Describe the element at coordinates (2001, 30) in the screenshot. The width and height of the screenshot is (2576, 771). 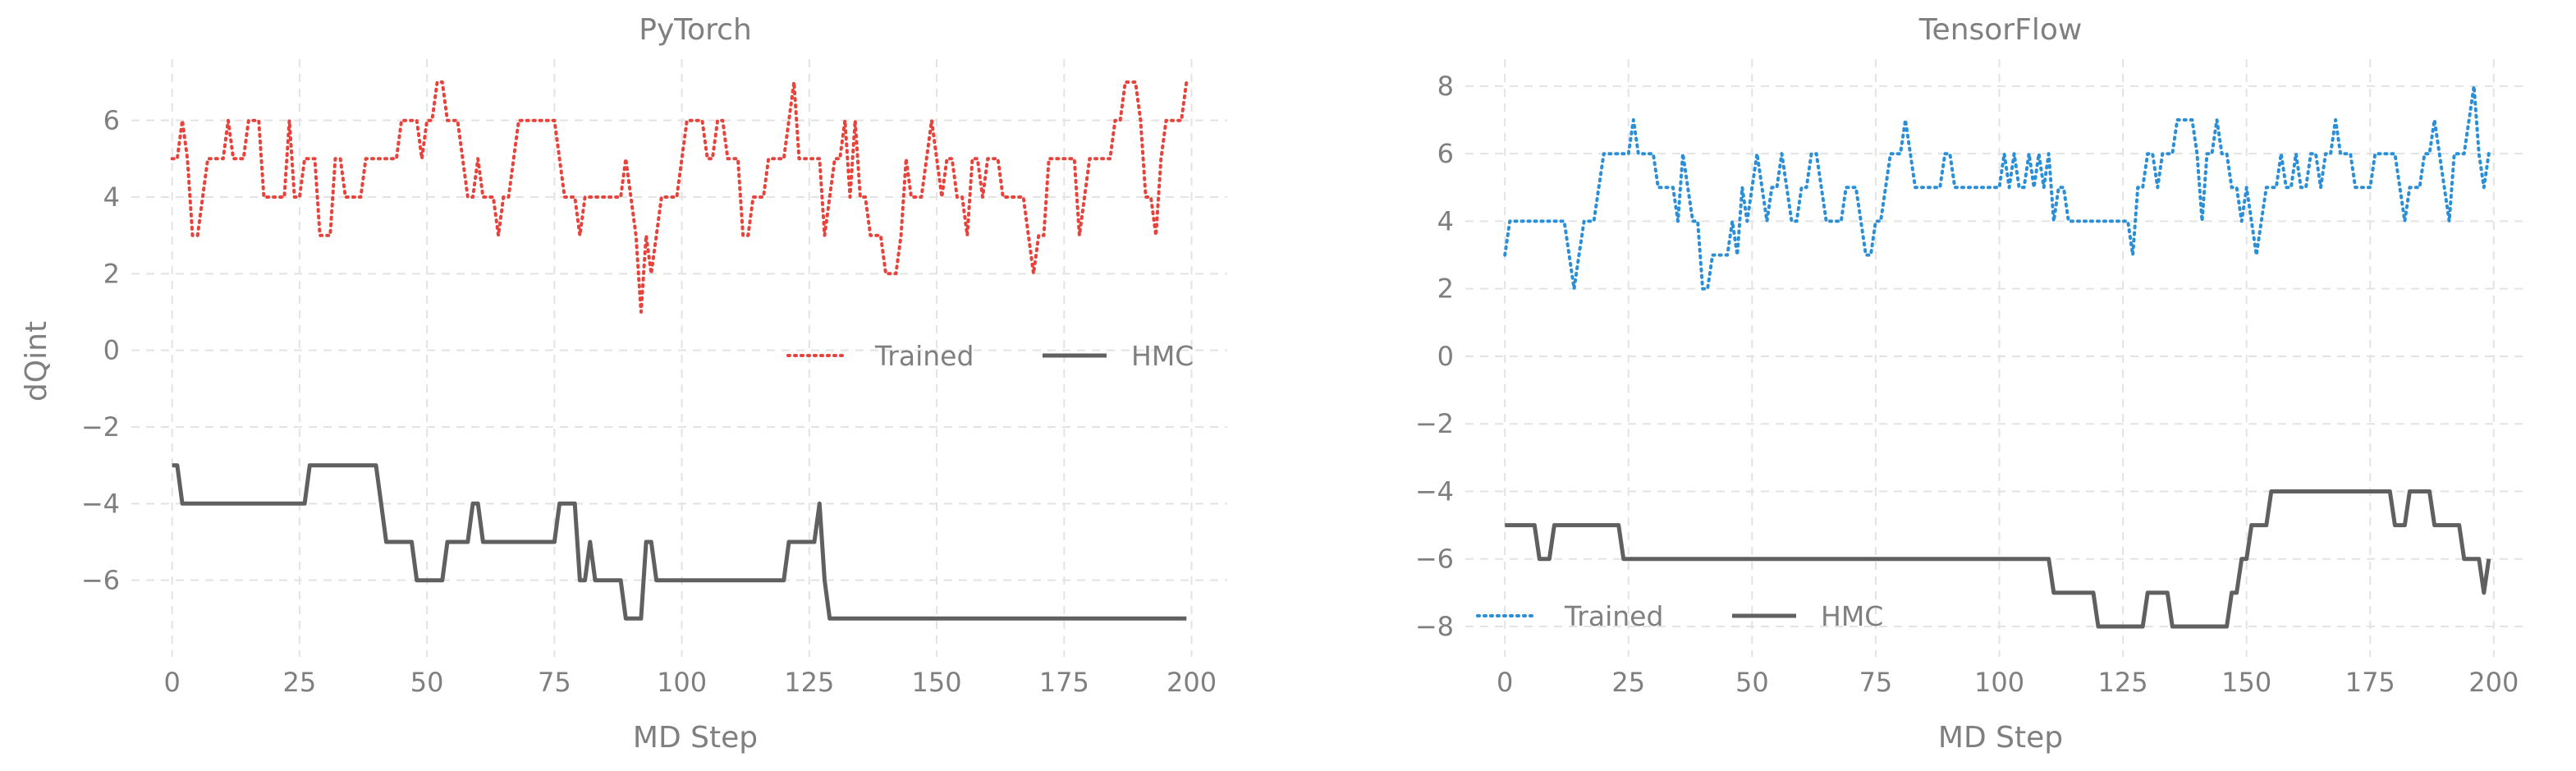
I see `chart-title: TensorFlow` at that location.